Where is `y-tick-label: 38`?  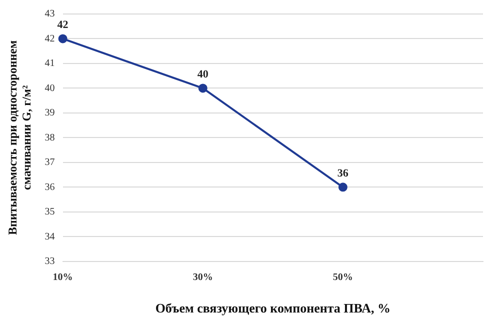
y-tick-label: 38 is located at coordinates (49, 138).